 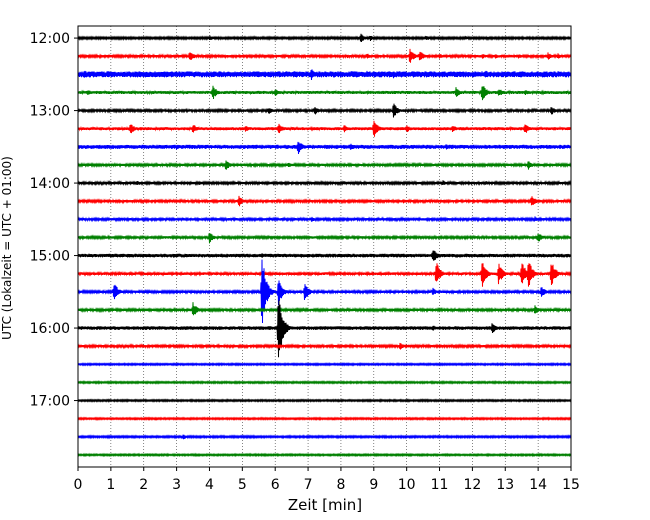 I want to click on x-axis-ticks: 0 1 2 3 4 5 6 7 8 9 10 11 12 13 14 15, so click(x=327, y=480).